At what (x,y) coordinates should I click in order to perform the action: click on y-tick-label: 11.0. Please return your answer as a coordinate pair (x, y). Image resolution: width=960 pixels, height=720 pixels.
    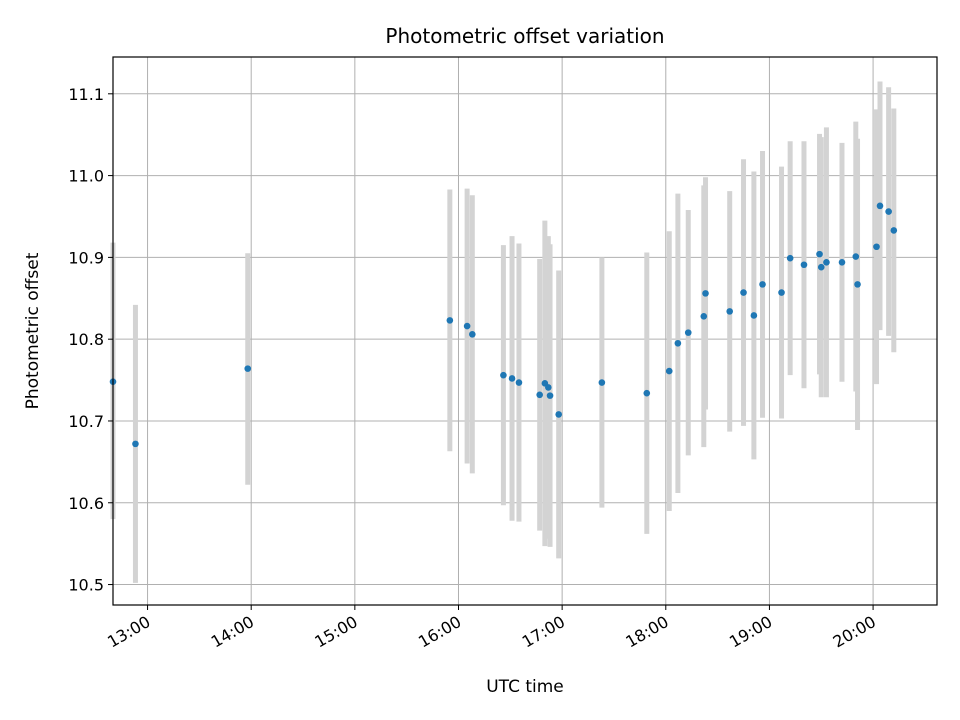
    Looking at the image, I should click on (86, 176).